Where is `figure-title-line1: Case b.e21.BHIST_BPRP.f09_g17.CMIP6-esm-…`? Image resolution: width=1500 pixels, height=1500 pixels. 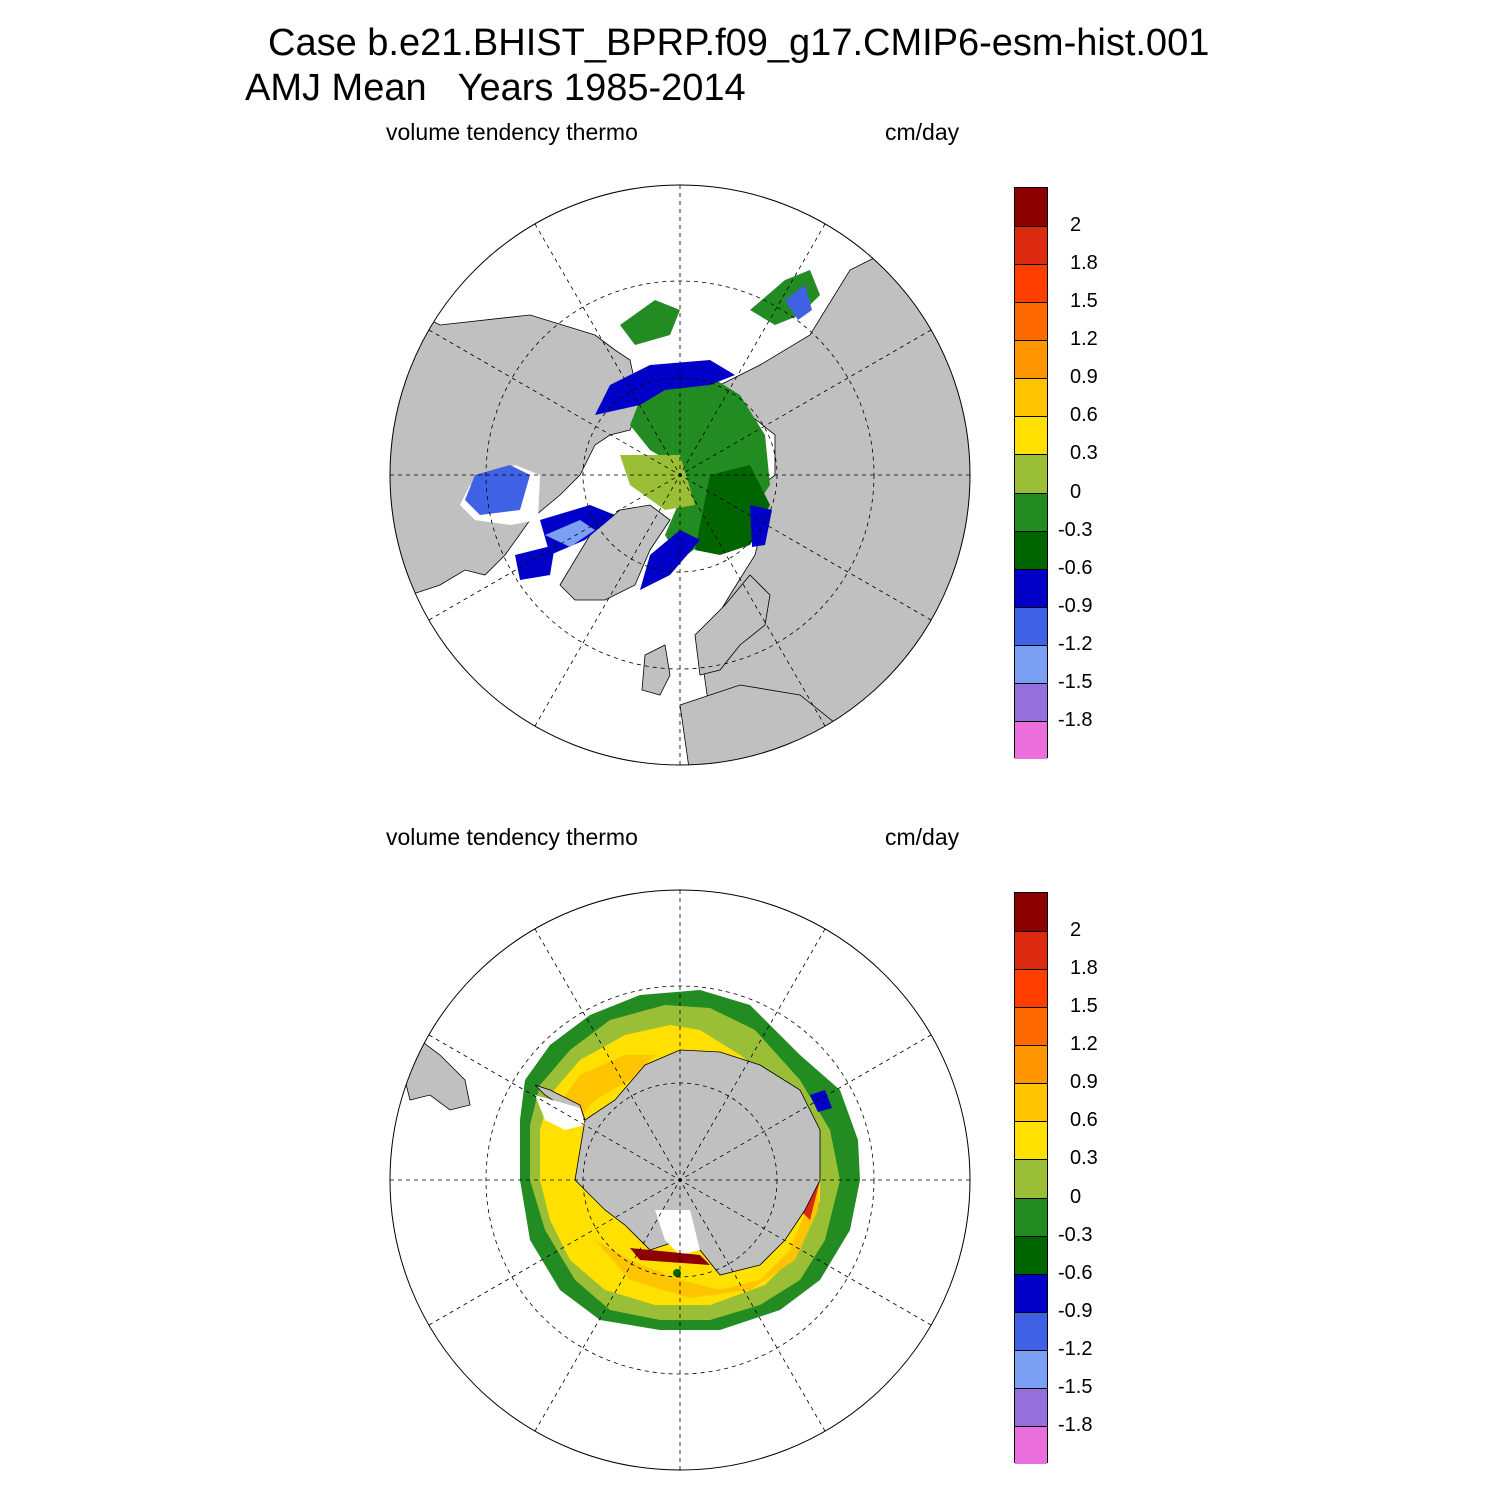 figure-title-line1: Case b.e21.BHIST_BPRP.f09_g17.CMIP6-esm-… is located at coordinates (739, 43).